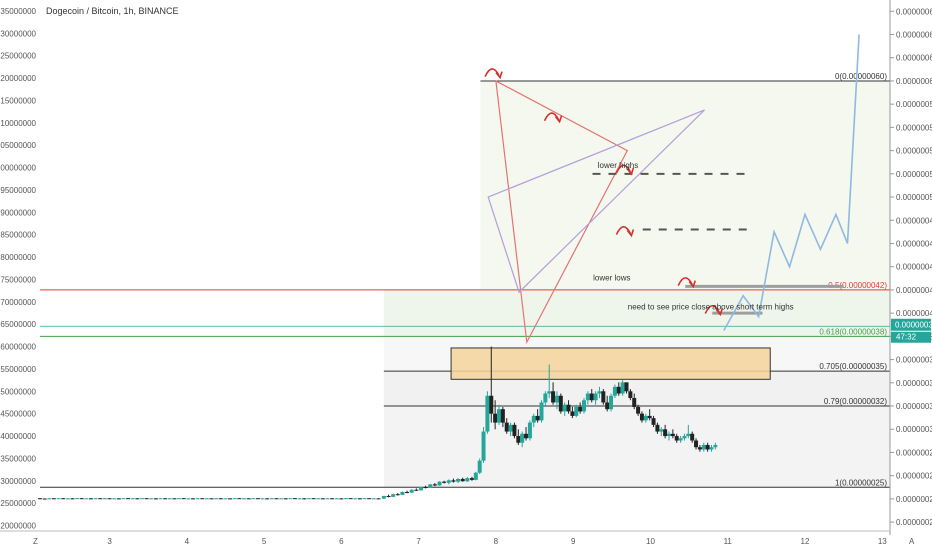 This screenshot has width=932, height=550. Describe the element at coordinates (914, 104) in the screenshot. I see `right-axis-tick: 0.00000058` at that location.